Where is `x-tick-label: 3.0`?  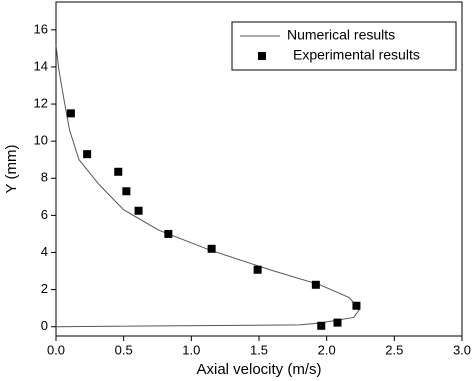 x-tick-label: 3.0 is located at coordinates (462, 349).